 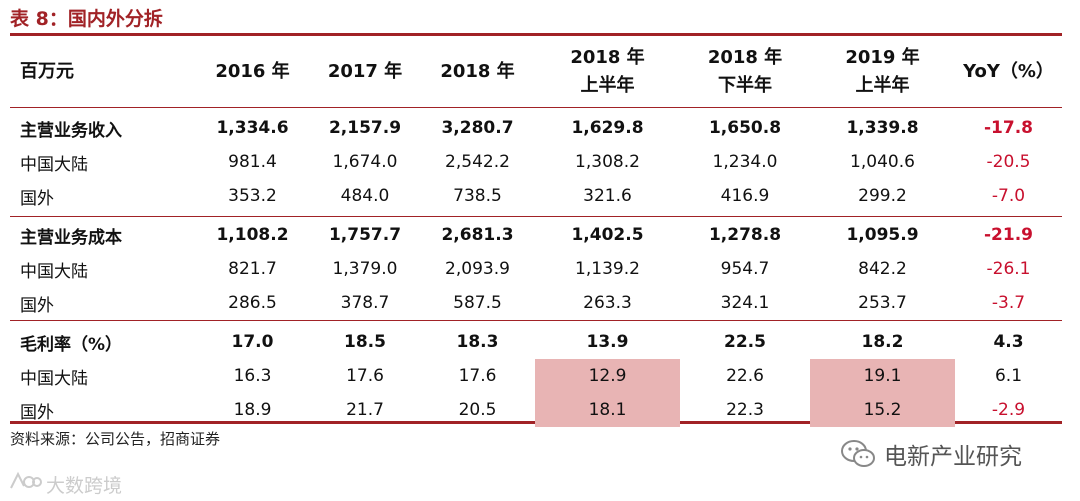 What do you see at coordinates (477, 342) in the screenshot?
I see `cell: 18.3` at bounding box center [477, 342].